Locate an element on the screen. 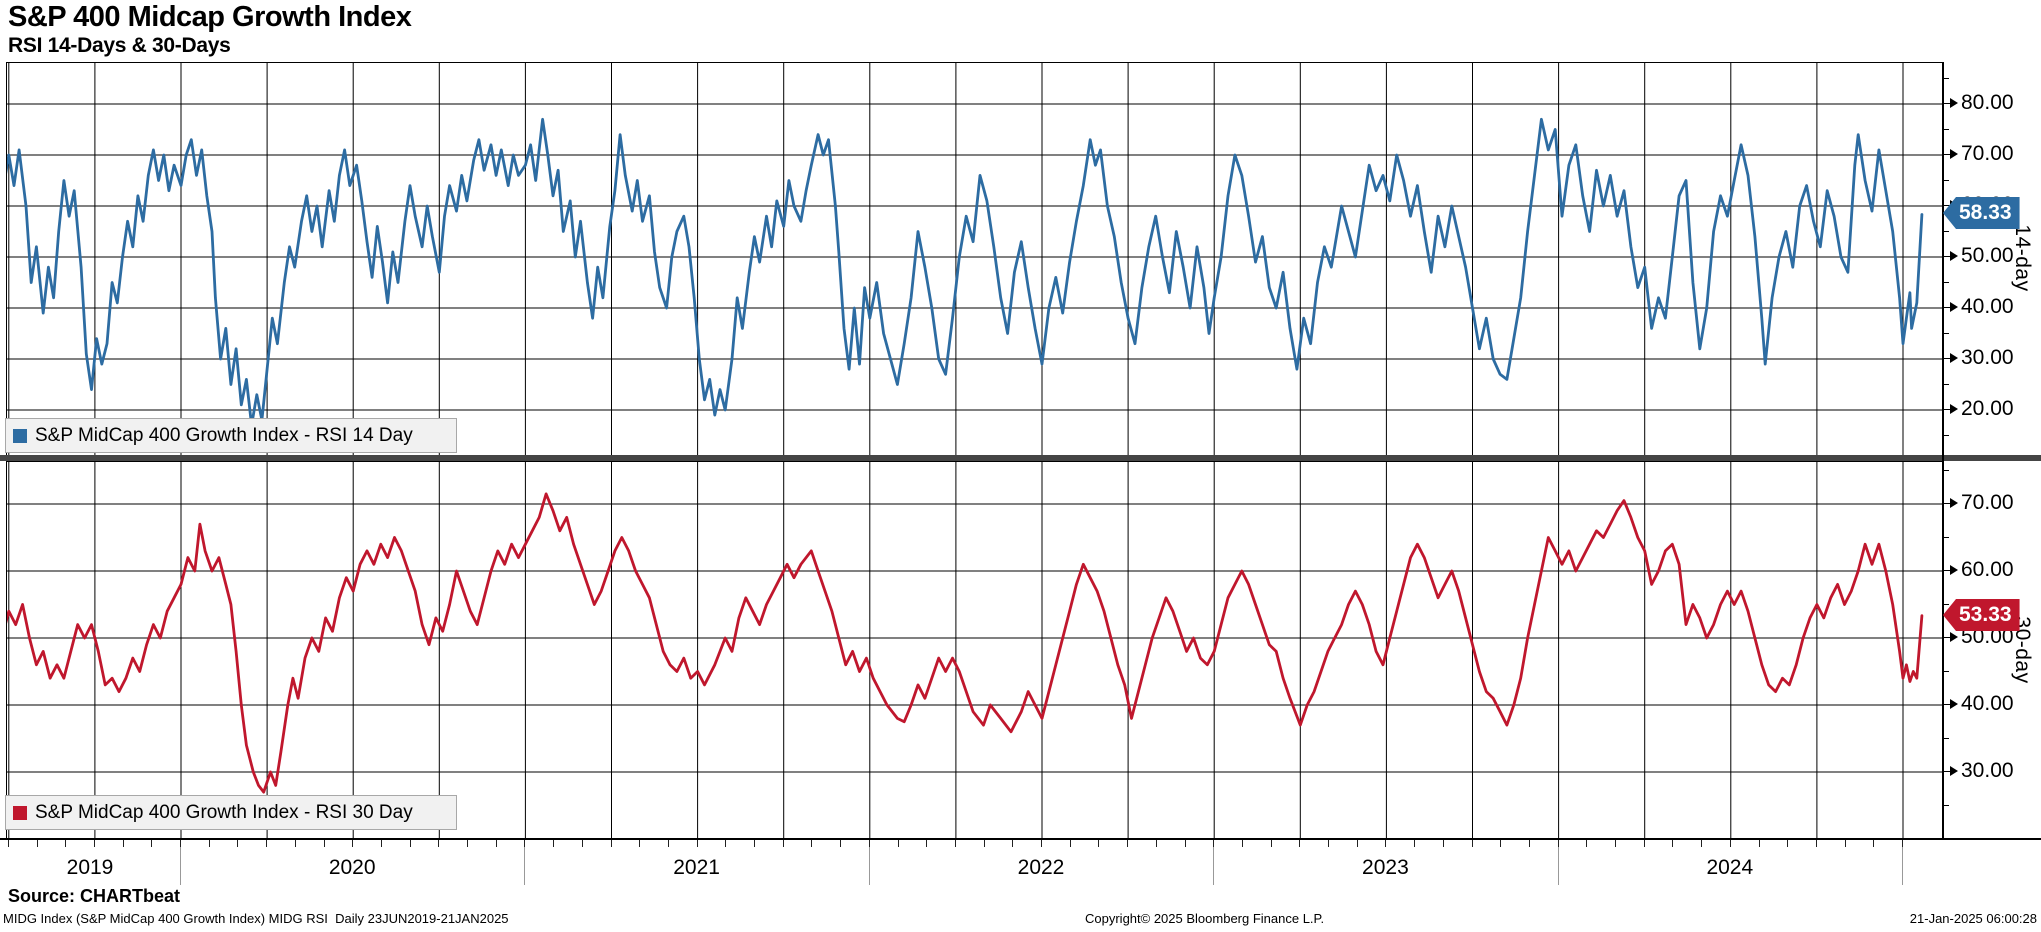  y-tick-label: 60.00 is located at coordinates (1987, 569).